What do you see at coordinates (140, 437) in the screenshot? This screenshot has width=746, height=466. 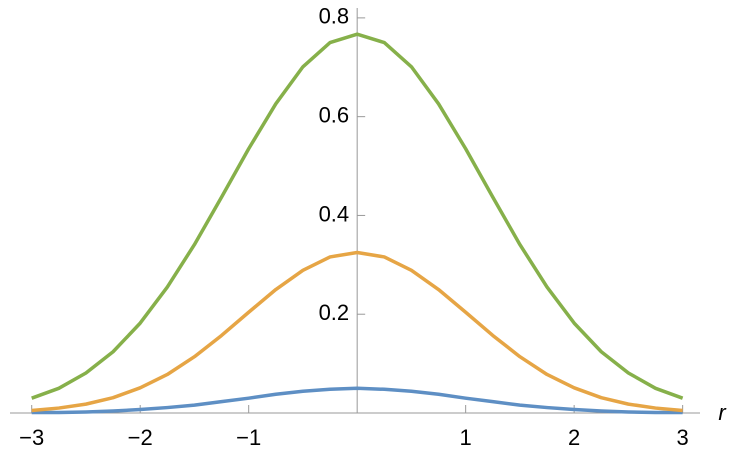 I see `x-tick-label: −2` at bounding box center [140, 437].